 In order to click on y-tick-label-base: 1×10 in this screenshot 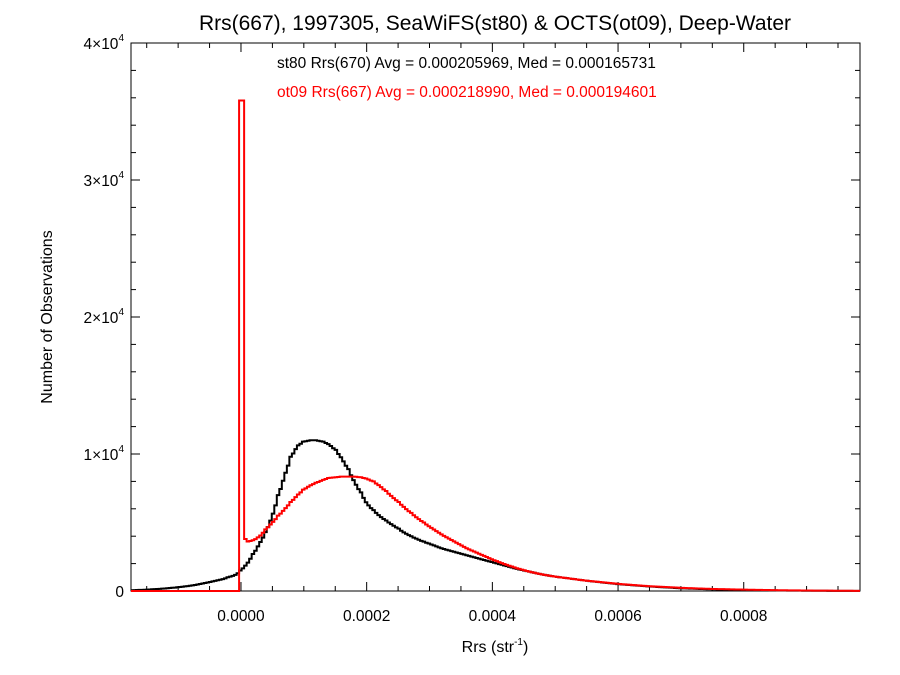, I will do `click(101, 455)`.